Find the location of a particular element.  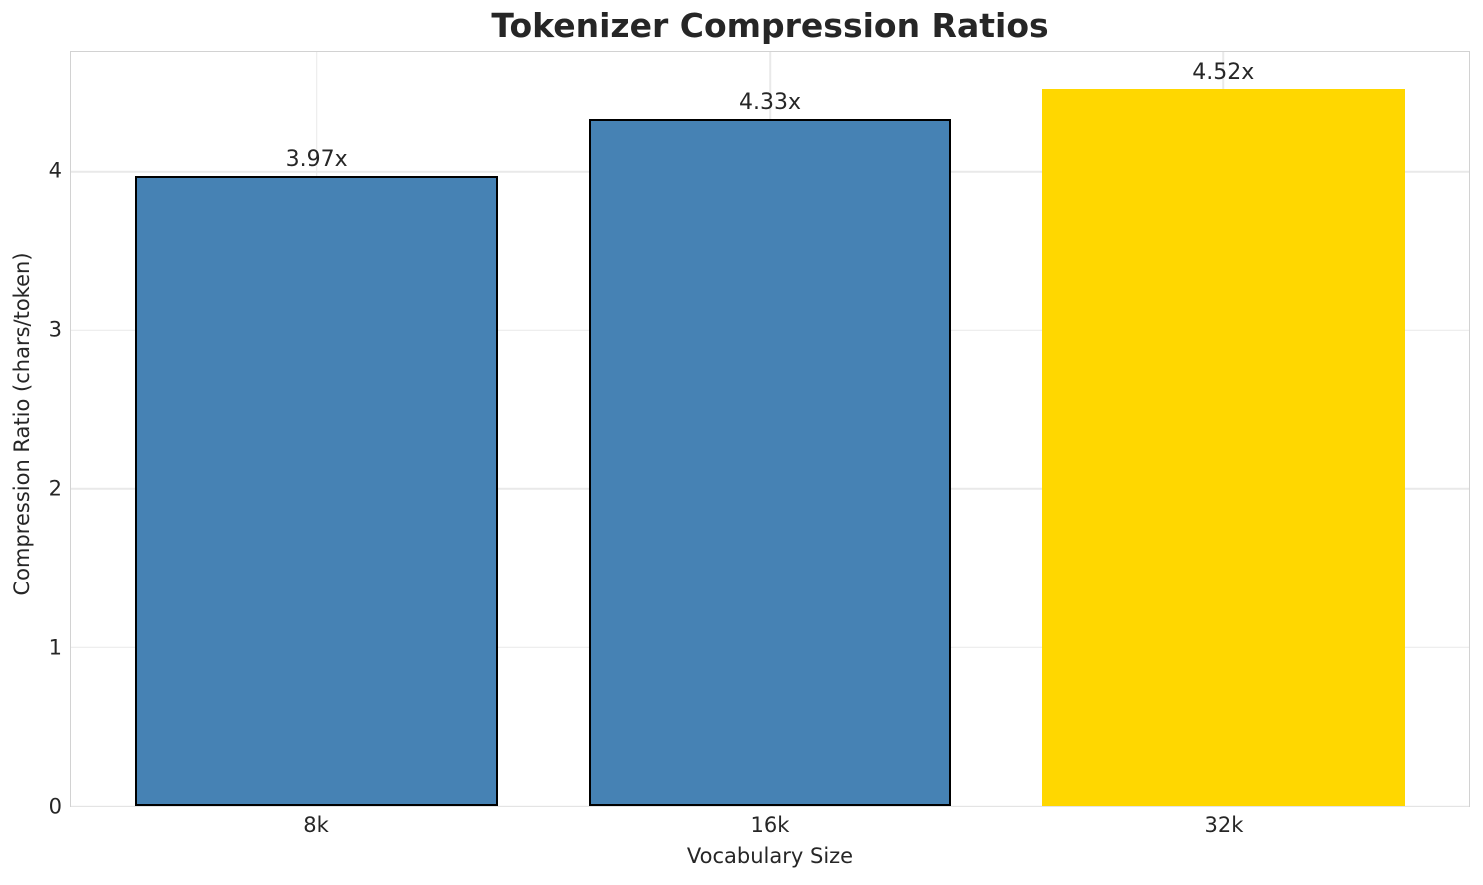

y-tick-label: 4 is located at coordinates (55, 170).